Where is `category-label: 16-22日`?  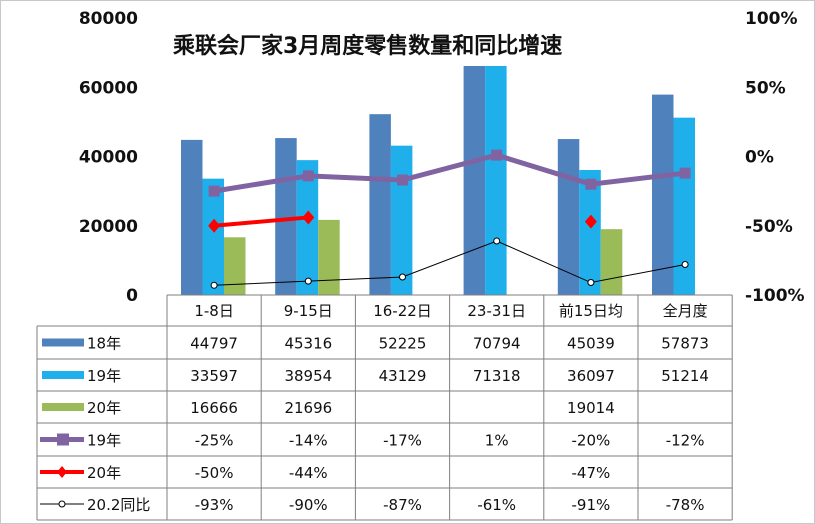 category-label: 16-22日 is located at coordinates (402, 311).